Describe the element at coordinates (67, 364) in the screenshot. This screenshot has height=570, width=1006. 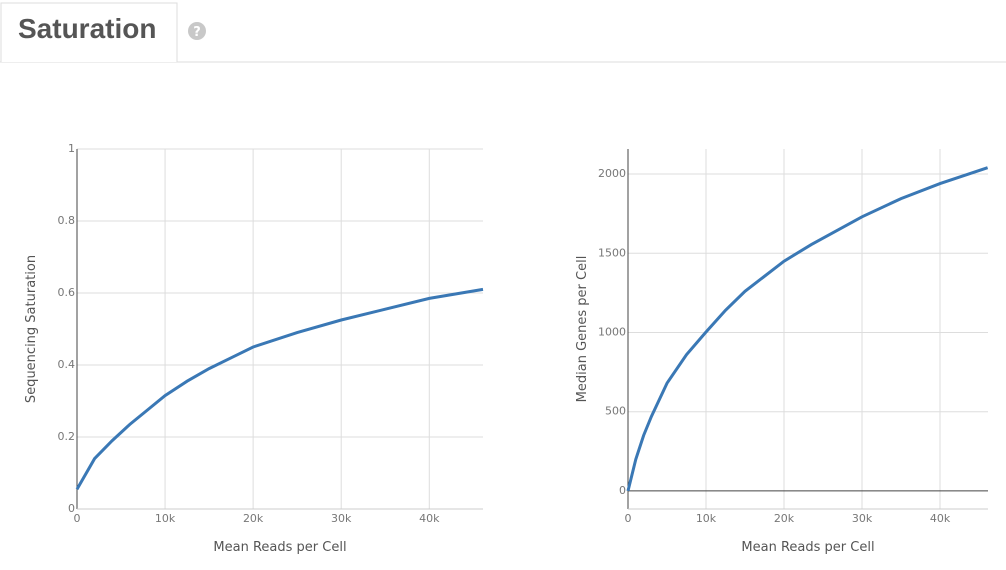
I see `y-tick-label: 0.4` at that location.